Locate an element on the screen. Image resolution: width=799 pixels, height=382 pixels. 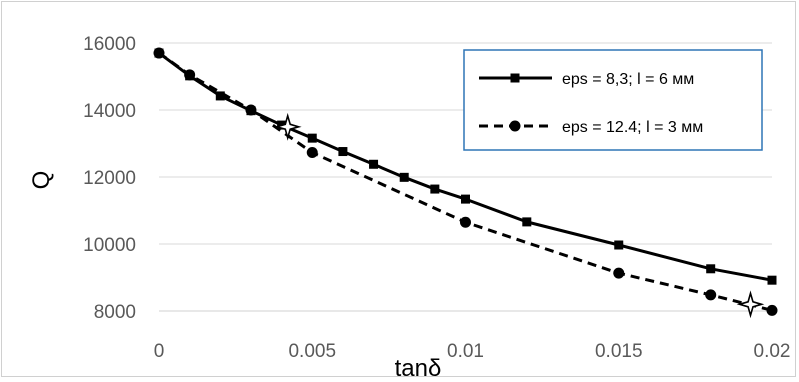
legend-label: eps = 8,3; l = 6 мм is located at coordinates (628, 79).